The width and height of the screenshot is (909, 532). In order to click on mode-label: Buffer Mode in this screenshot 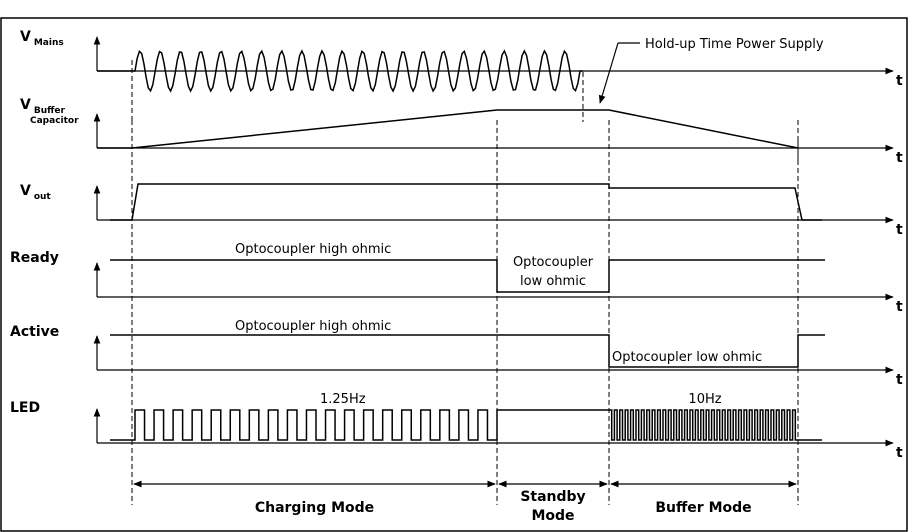, I will do `click(703, 508)`.